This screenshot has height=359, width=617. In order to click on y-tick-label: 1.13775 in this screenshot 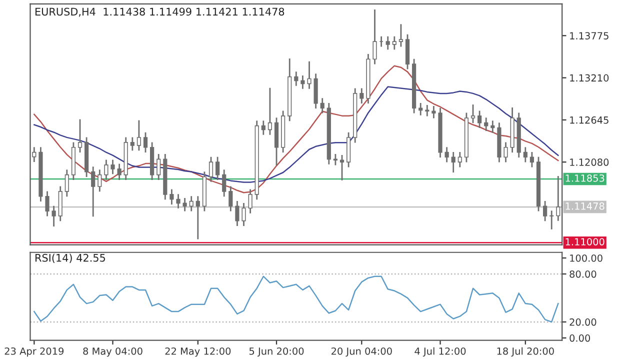, I will do `click(589, 36)`.